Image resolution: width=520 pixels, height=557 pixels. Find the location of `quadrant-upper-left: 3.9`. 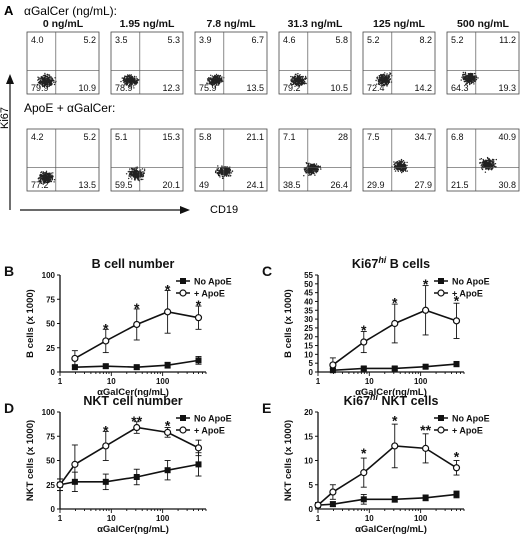

quadrant-upper-left: 3.9 is located at coordinates (205, 40).